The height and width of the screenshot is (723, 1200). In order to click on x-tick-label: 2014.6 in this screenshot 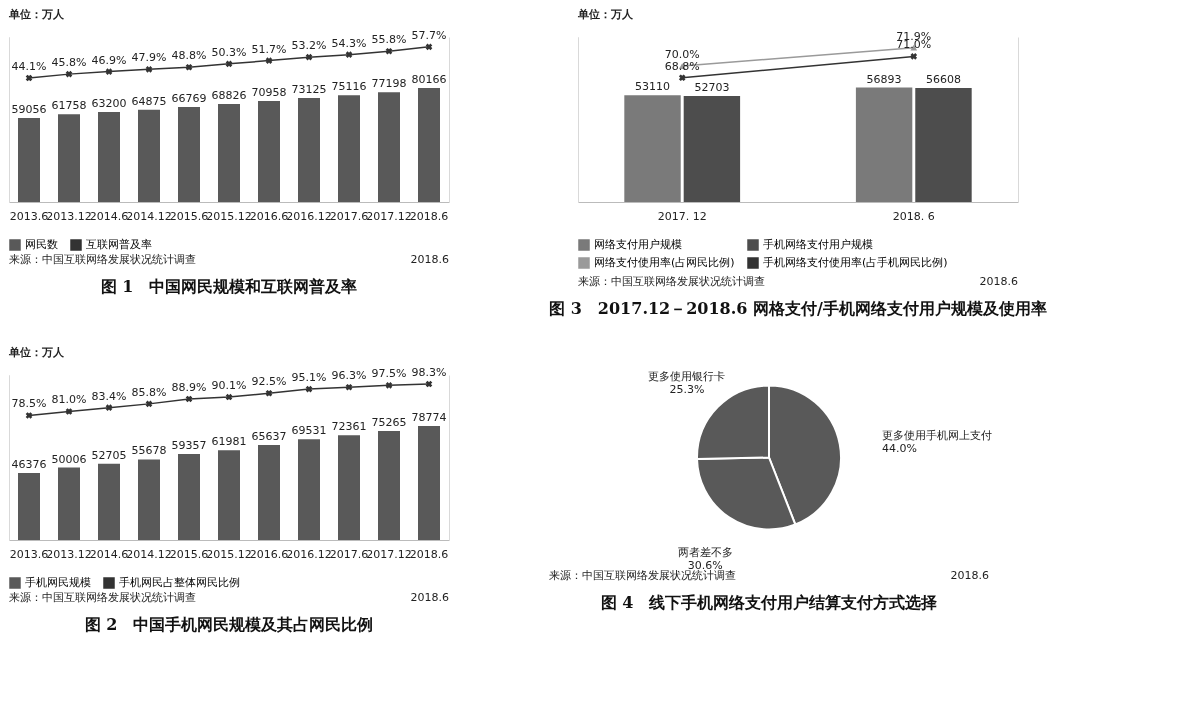, I will do `click(109, 554)`.